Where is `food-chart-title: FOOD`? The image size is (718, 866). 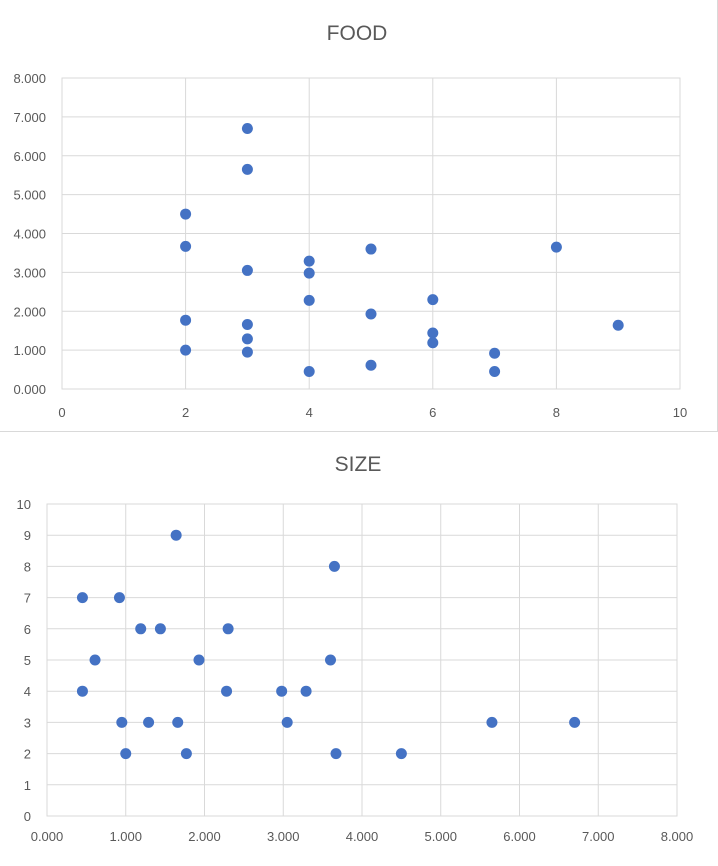
food-chart-title: FOOD is located at coordinates (357, 33).